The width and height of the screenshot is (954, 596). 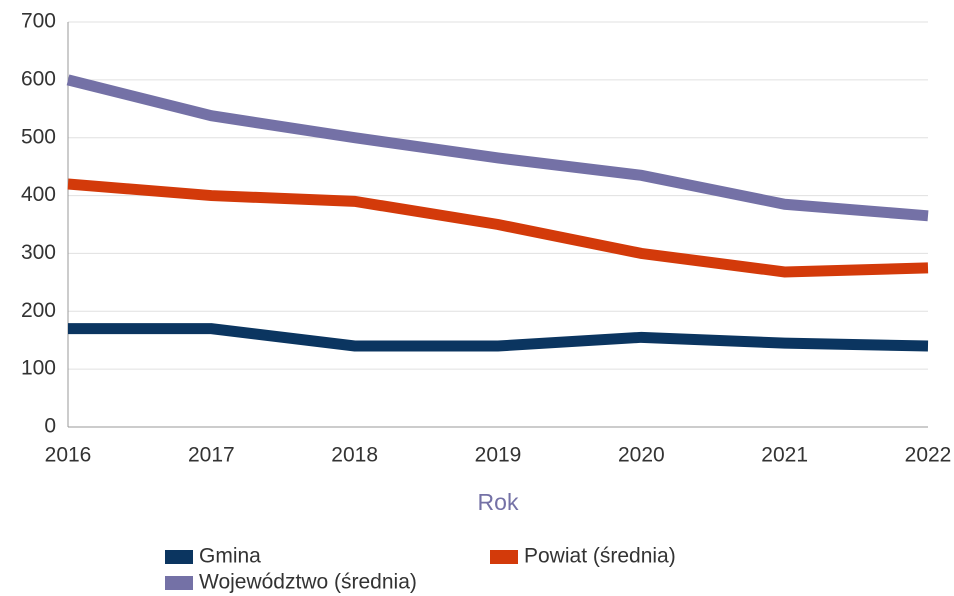 What do you see at coordinates (38, 252) in the screenshot?
I see `y-tick-label: 300` at bounding box center [38, 252].